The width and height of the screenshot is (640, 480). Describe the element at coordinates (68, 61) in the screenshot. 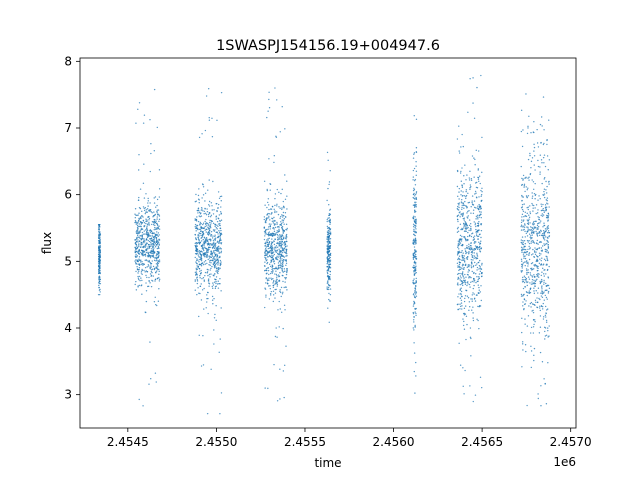

I see `y-tick-label: 8` at that location.